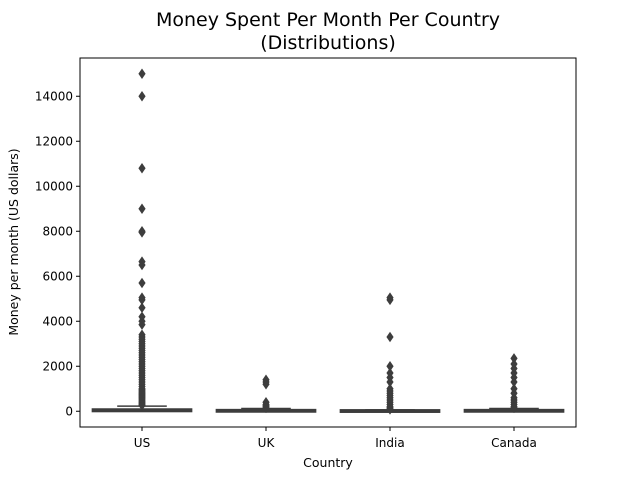 Image resolution: width=640 pixels, height=480 pixels. What do you see at coordinates (54, 96) in the screenshot?
I see `y-tick-label: 14000` at bounding box center [54, 96].